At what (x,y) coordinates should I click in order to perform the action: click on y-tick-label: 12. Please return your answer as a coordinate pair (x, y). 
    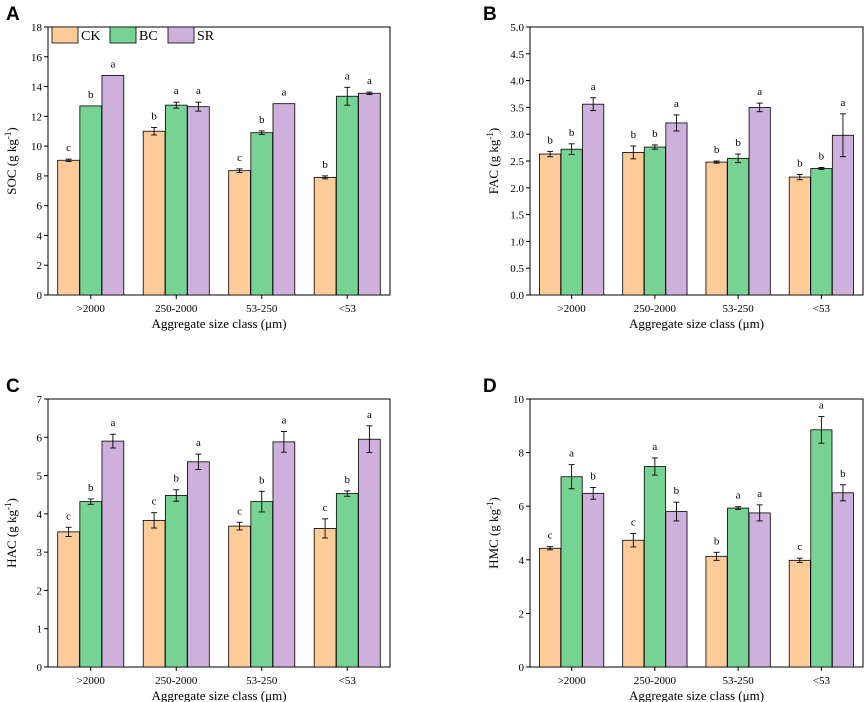
    Looking at the image, I should click on (36, 117).